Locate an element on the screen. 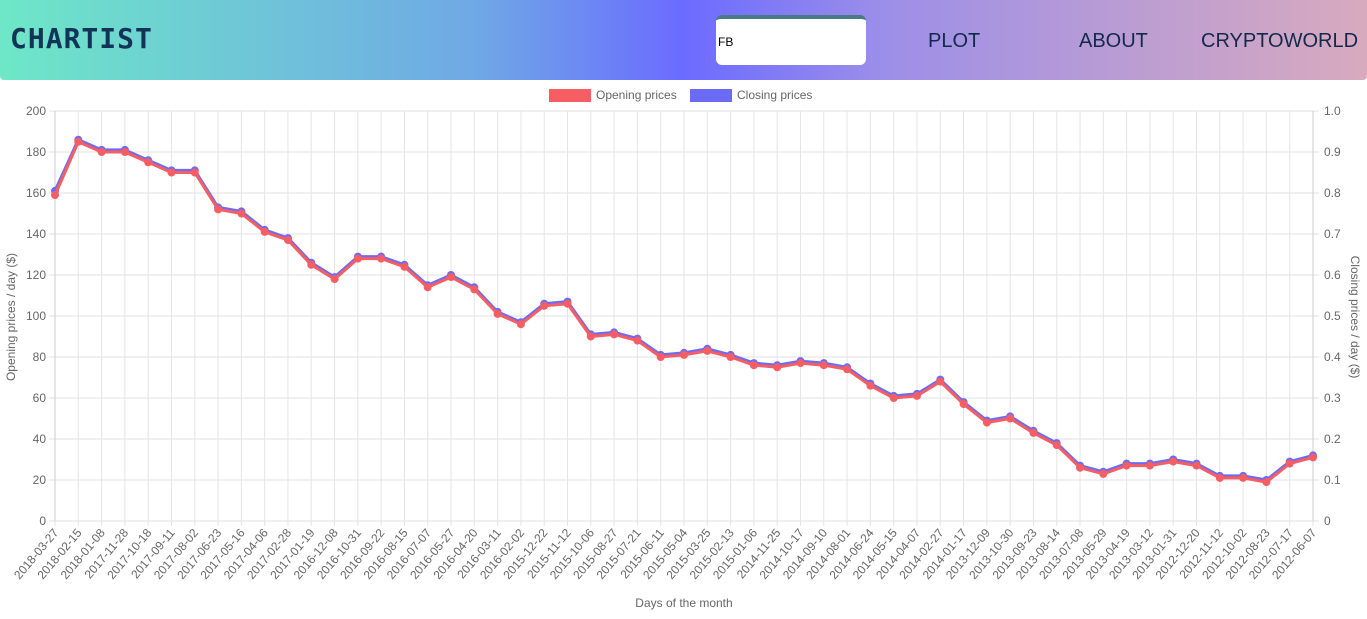  left-tick-label: 40 is located at coordinates (40, 439).